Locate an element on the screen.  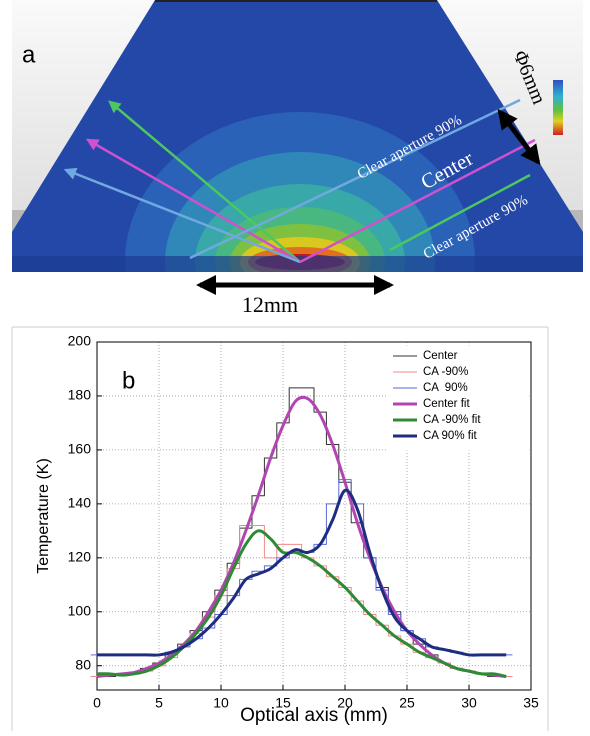
y-axis-label: Temperature (K) is located at coordinates (43, 516).